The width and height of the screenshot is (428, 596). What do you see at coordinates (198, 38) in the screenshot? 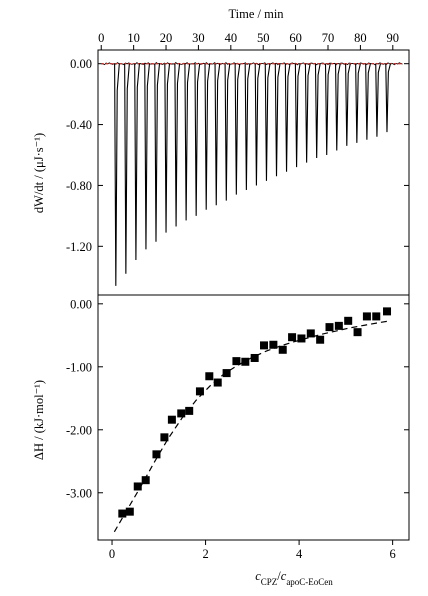
I see `top-tick-label: 30` at bounding box center [198, 38].